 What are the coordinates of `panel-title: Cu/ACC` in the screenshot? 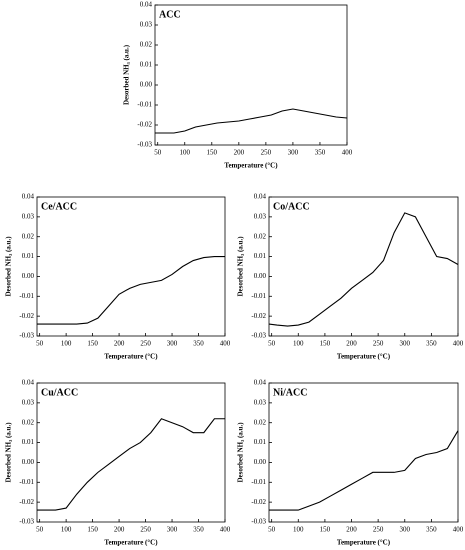 It's located at (59, 392).